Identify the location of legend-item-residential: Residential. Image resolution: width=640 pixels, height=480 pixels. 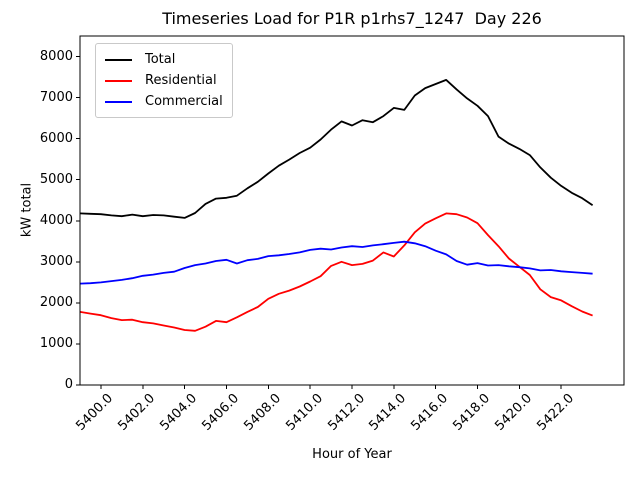
(164, 80).